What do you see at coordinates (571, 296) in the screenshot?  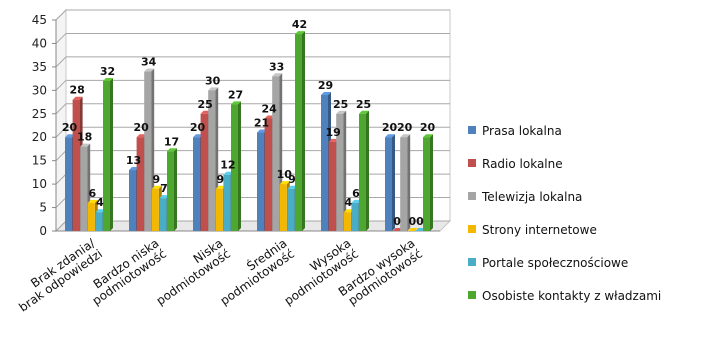 I see `legend-label: Osobiste kontakty z władzami` at bounding box center [571, 296].